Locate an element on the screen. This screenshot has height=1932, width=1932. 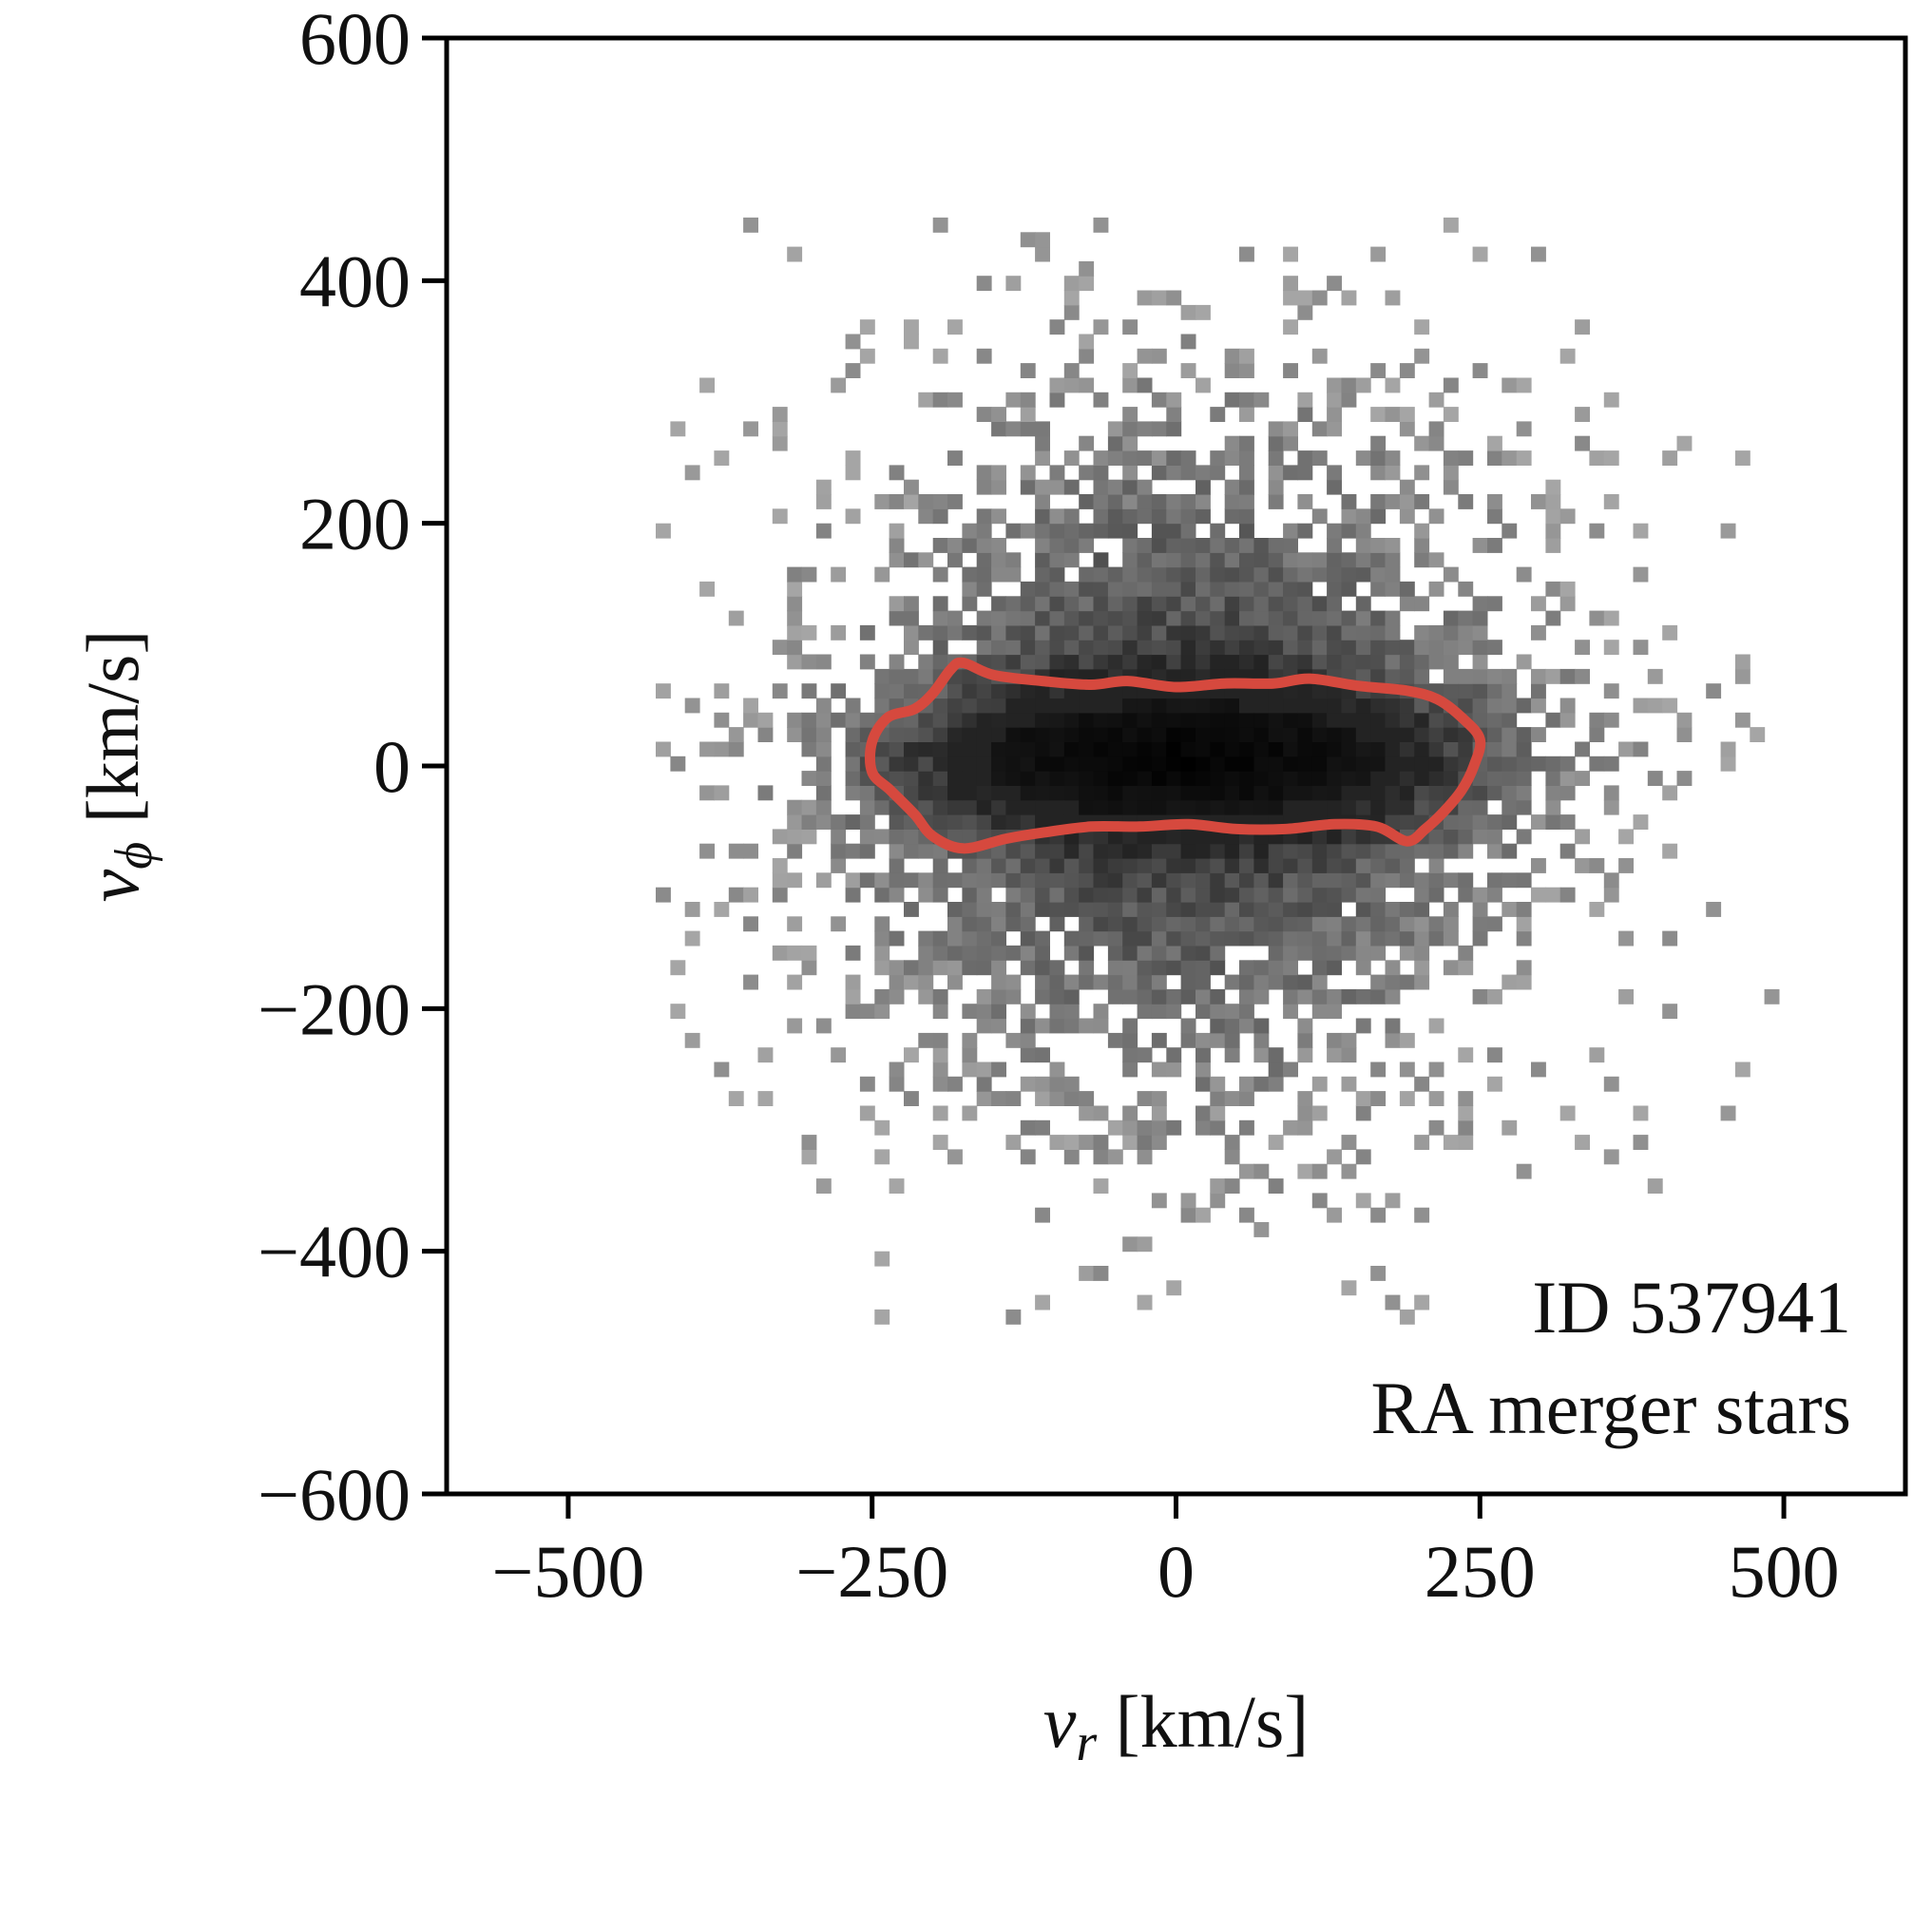
y-tick-label: 200 is located at coordinates (355, 524).